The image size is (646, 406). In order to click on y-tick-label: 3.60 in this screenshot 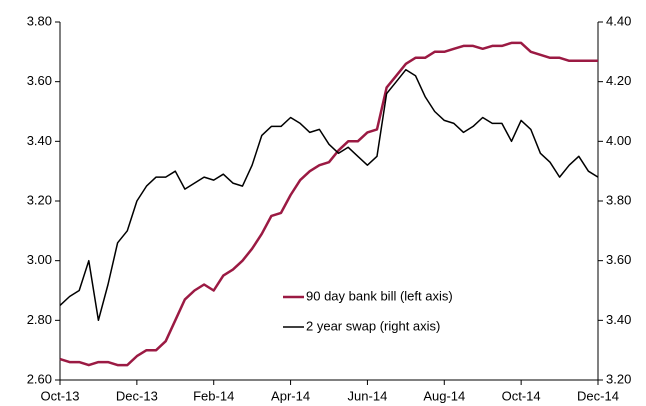, I will do `click(39, 80)`.